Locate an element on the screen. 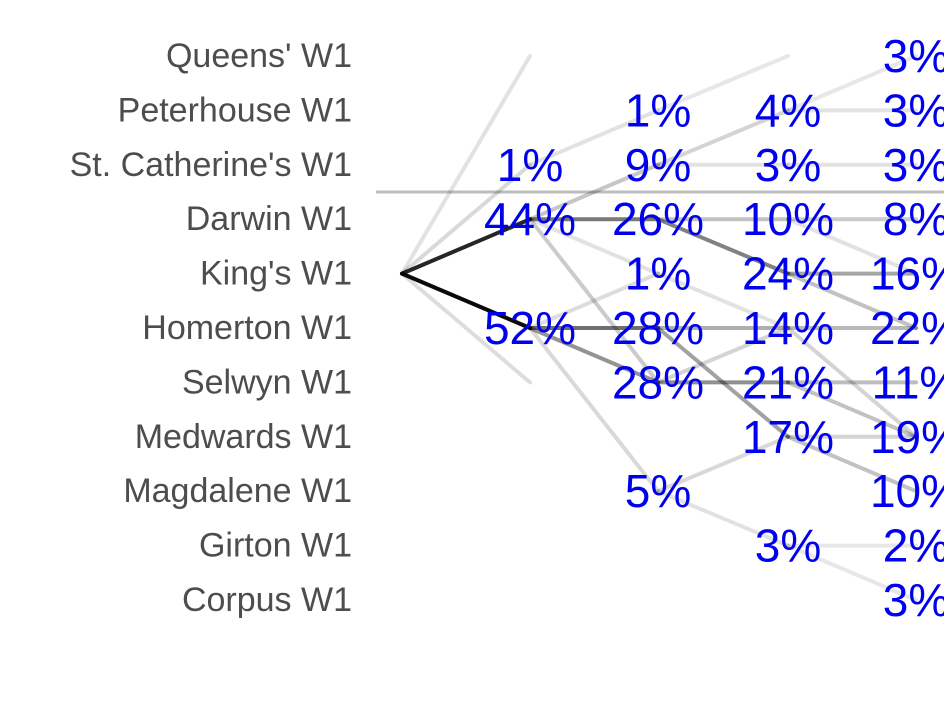 This screenshot has height=708, width=944. transition-line-day2-darwin-w1-to-selwyn-w1 is located at coordinates (594, 301).